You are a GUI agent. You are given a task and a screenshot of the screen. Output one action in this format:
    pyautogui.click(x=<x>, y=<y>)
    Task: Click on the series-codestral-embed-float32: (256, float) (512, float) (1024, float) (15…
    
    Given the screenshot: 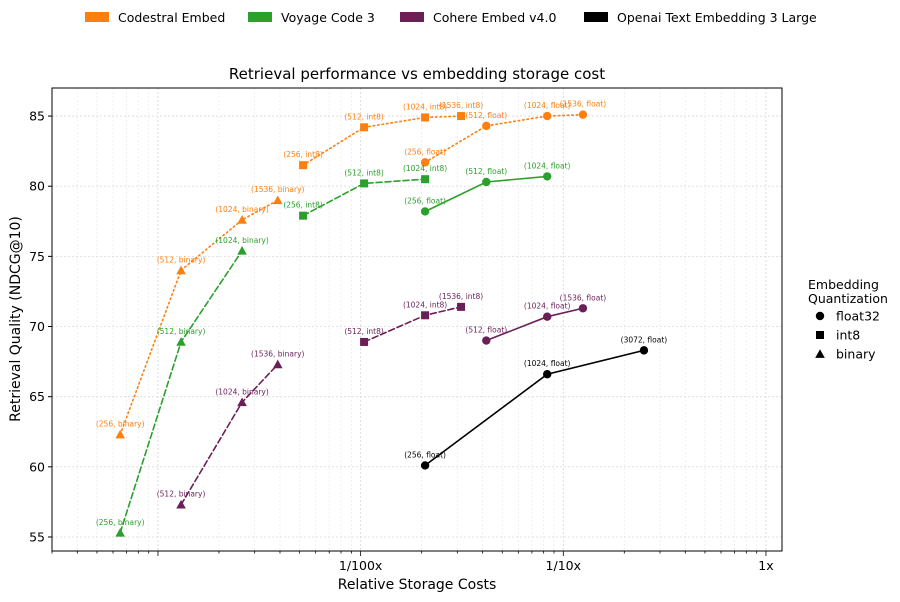 What is the action you would take?
    pyautogui.click(x=505, y=133)
    